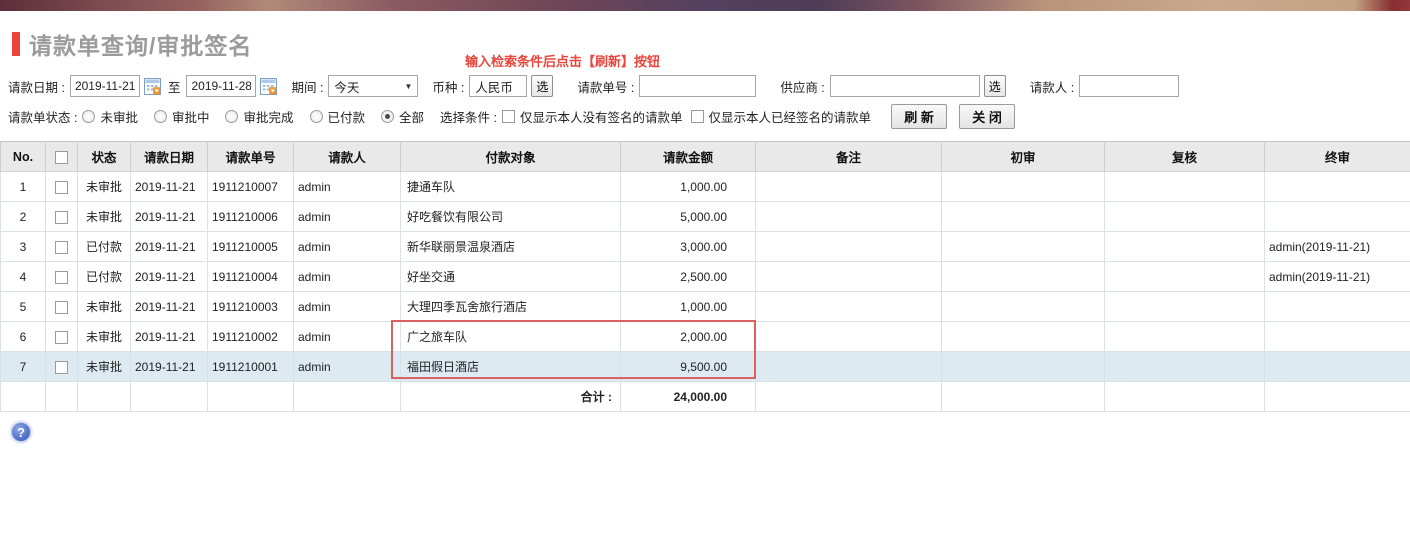 The width and height of the screenshot is (1410, 546). I want to click on condition-checkbox-signed: 仅显示本人已经签名的请款单, so click(780, 116).